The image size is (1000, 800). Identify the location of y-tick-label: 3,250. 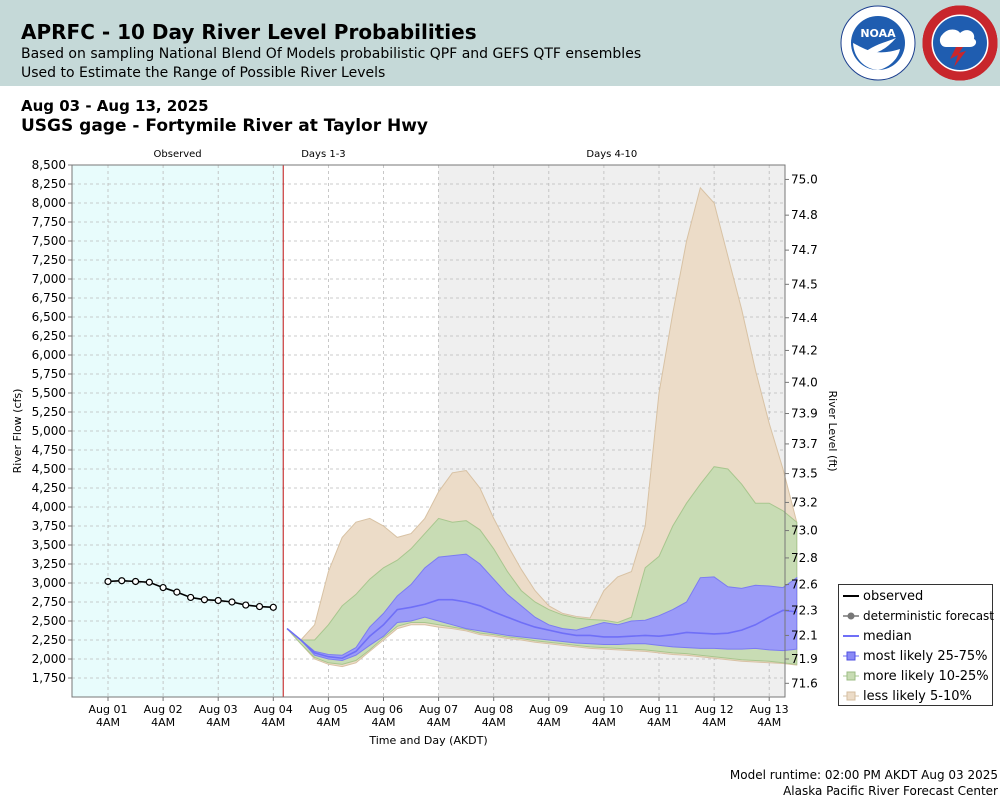
(49, 564).